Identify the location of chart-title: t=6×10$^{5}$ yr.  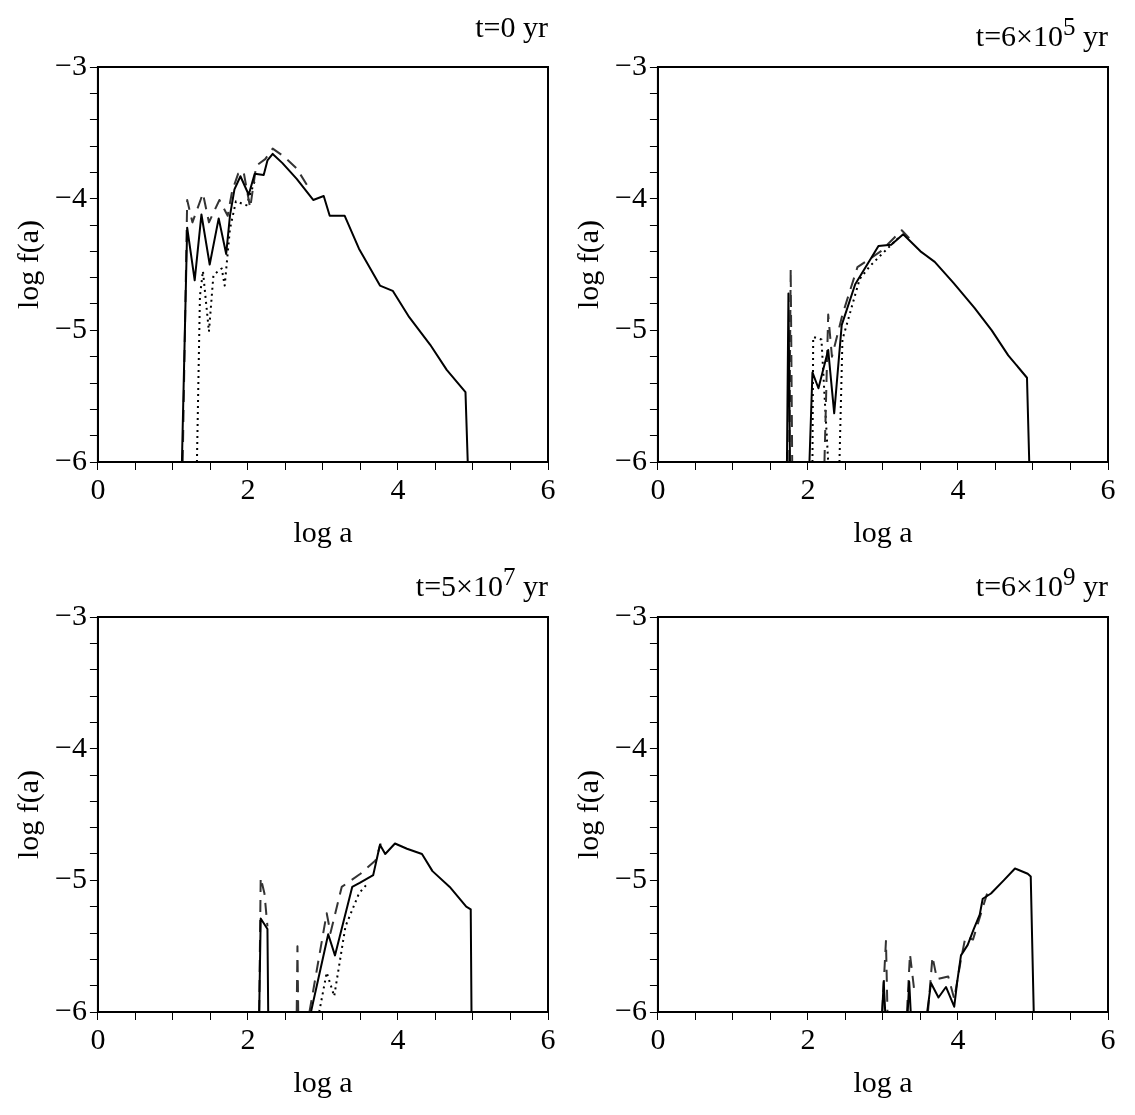
(1041, 32).